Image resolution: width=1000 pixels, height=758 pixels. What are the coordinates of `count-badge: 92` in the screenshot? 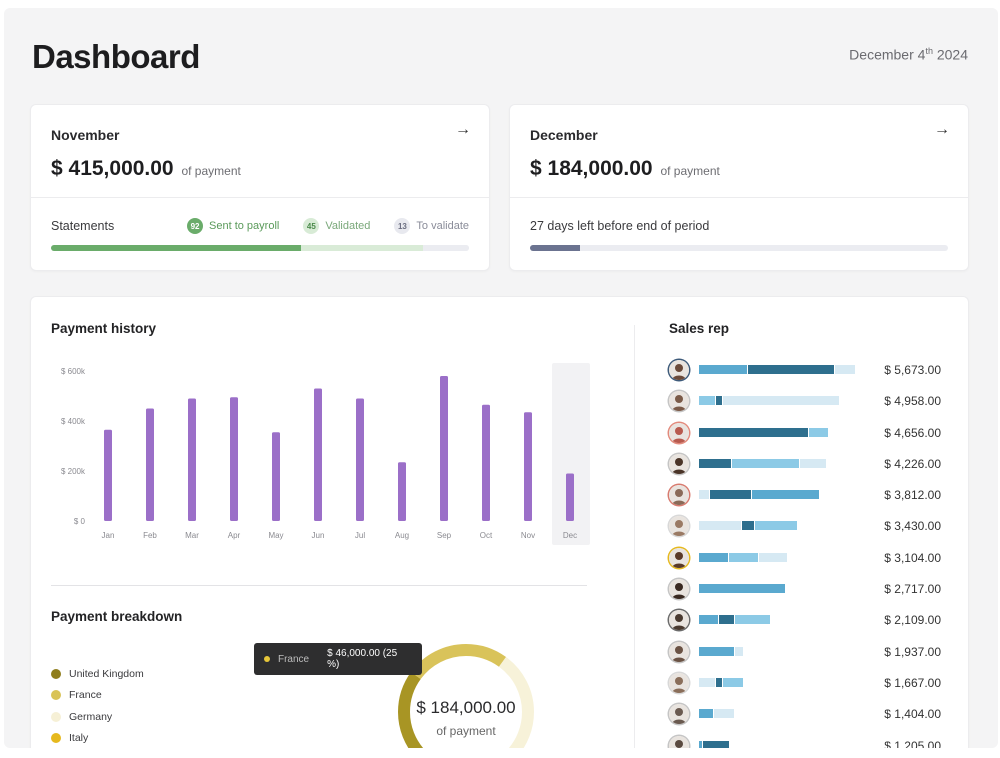 It's located at (195, 226).